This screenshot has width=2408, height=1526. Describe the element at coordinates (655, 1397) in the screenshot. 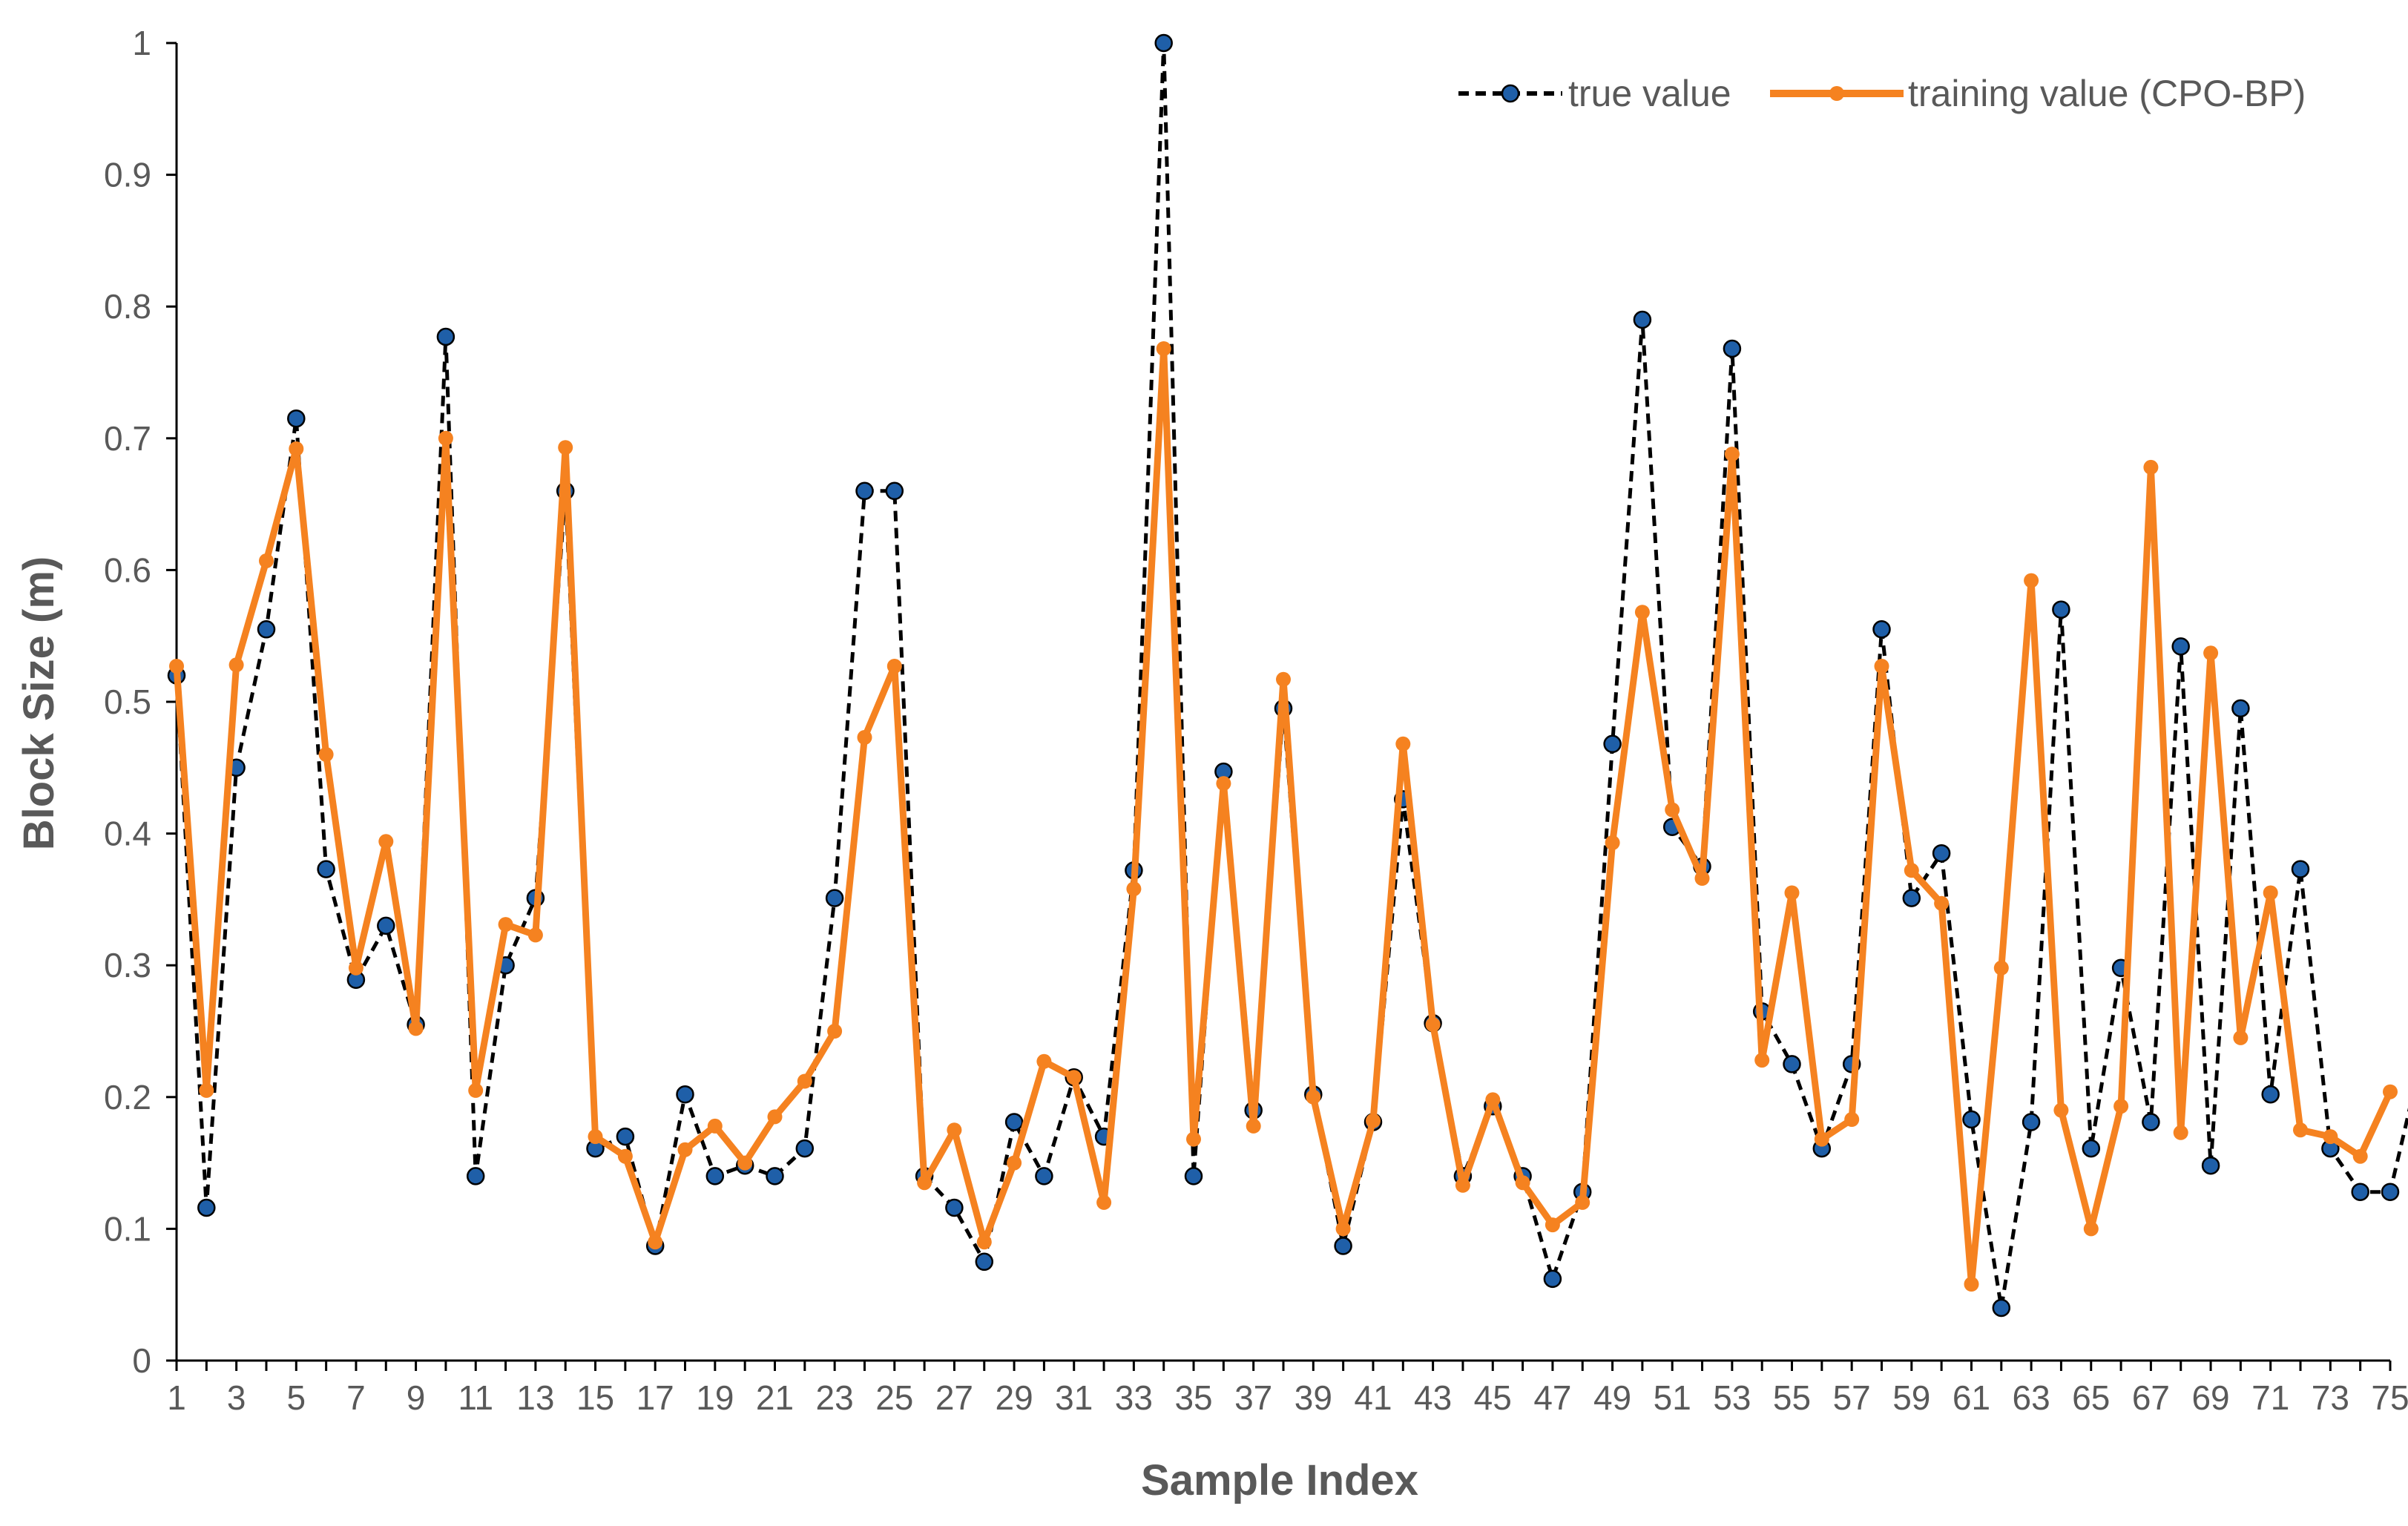

I see `x-tick-label: 17` at that location.